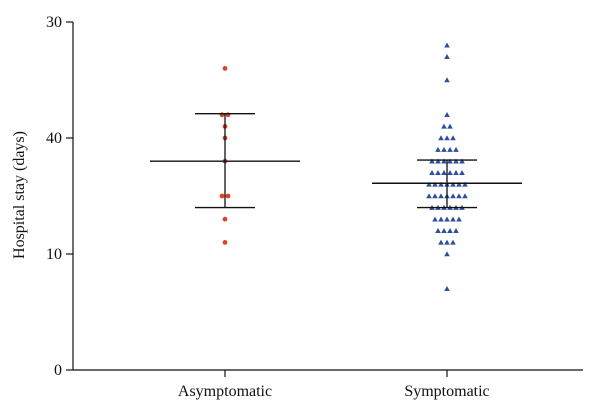 This screenshot has width=596, height=404. Describe the element at coordinates (19, 195) in the screenshot. I see `y-axis-title: Hospital stay (days)` at that location.